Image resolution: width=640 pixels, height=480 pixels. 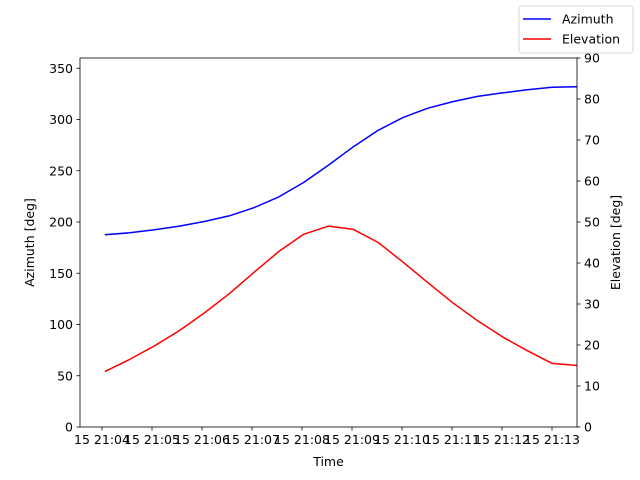 What do you see at coordinates (592, 345) in the screenshot?
I see `right-y-tick-label: 20` at bounding box center [592, 345].